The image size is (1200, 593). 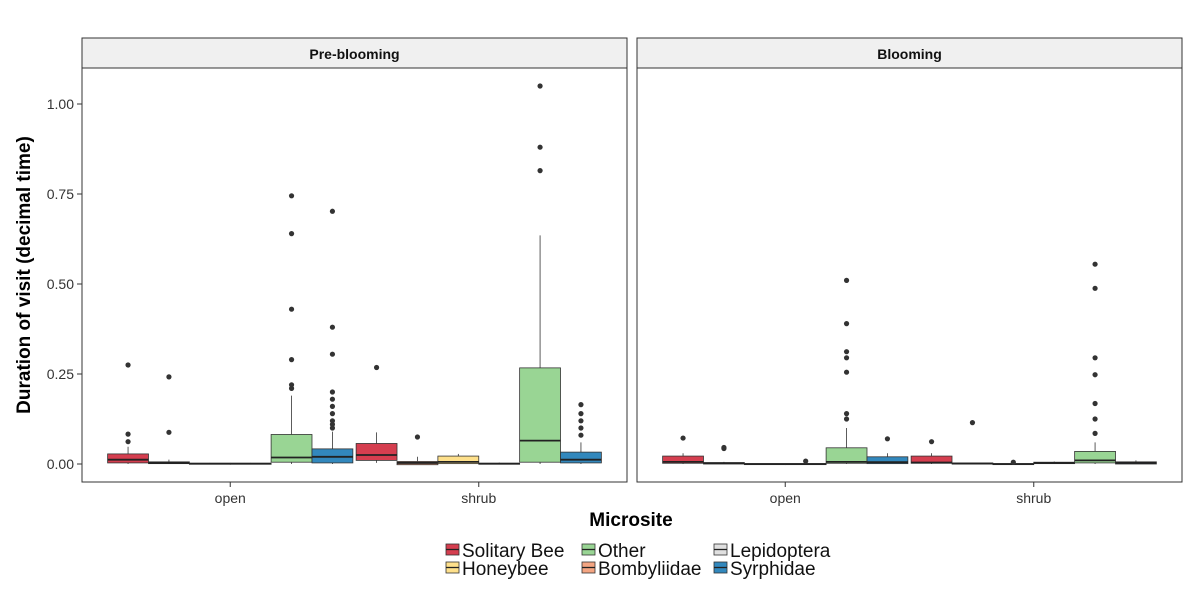 What do you see at coordinates (24, 275) in the screenshot?
I see `y-axis-title: Duration of visit (decimal time)` at bounding box center [24, 275].